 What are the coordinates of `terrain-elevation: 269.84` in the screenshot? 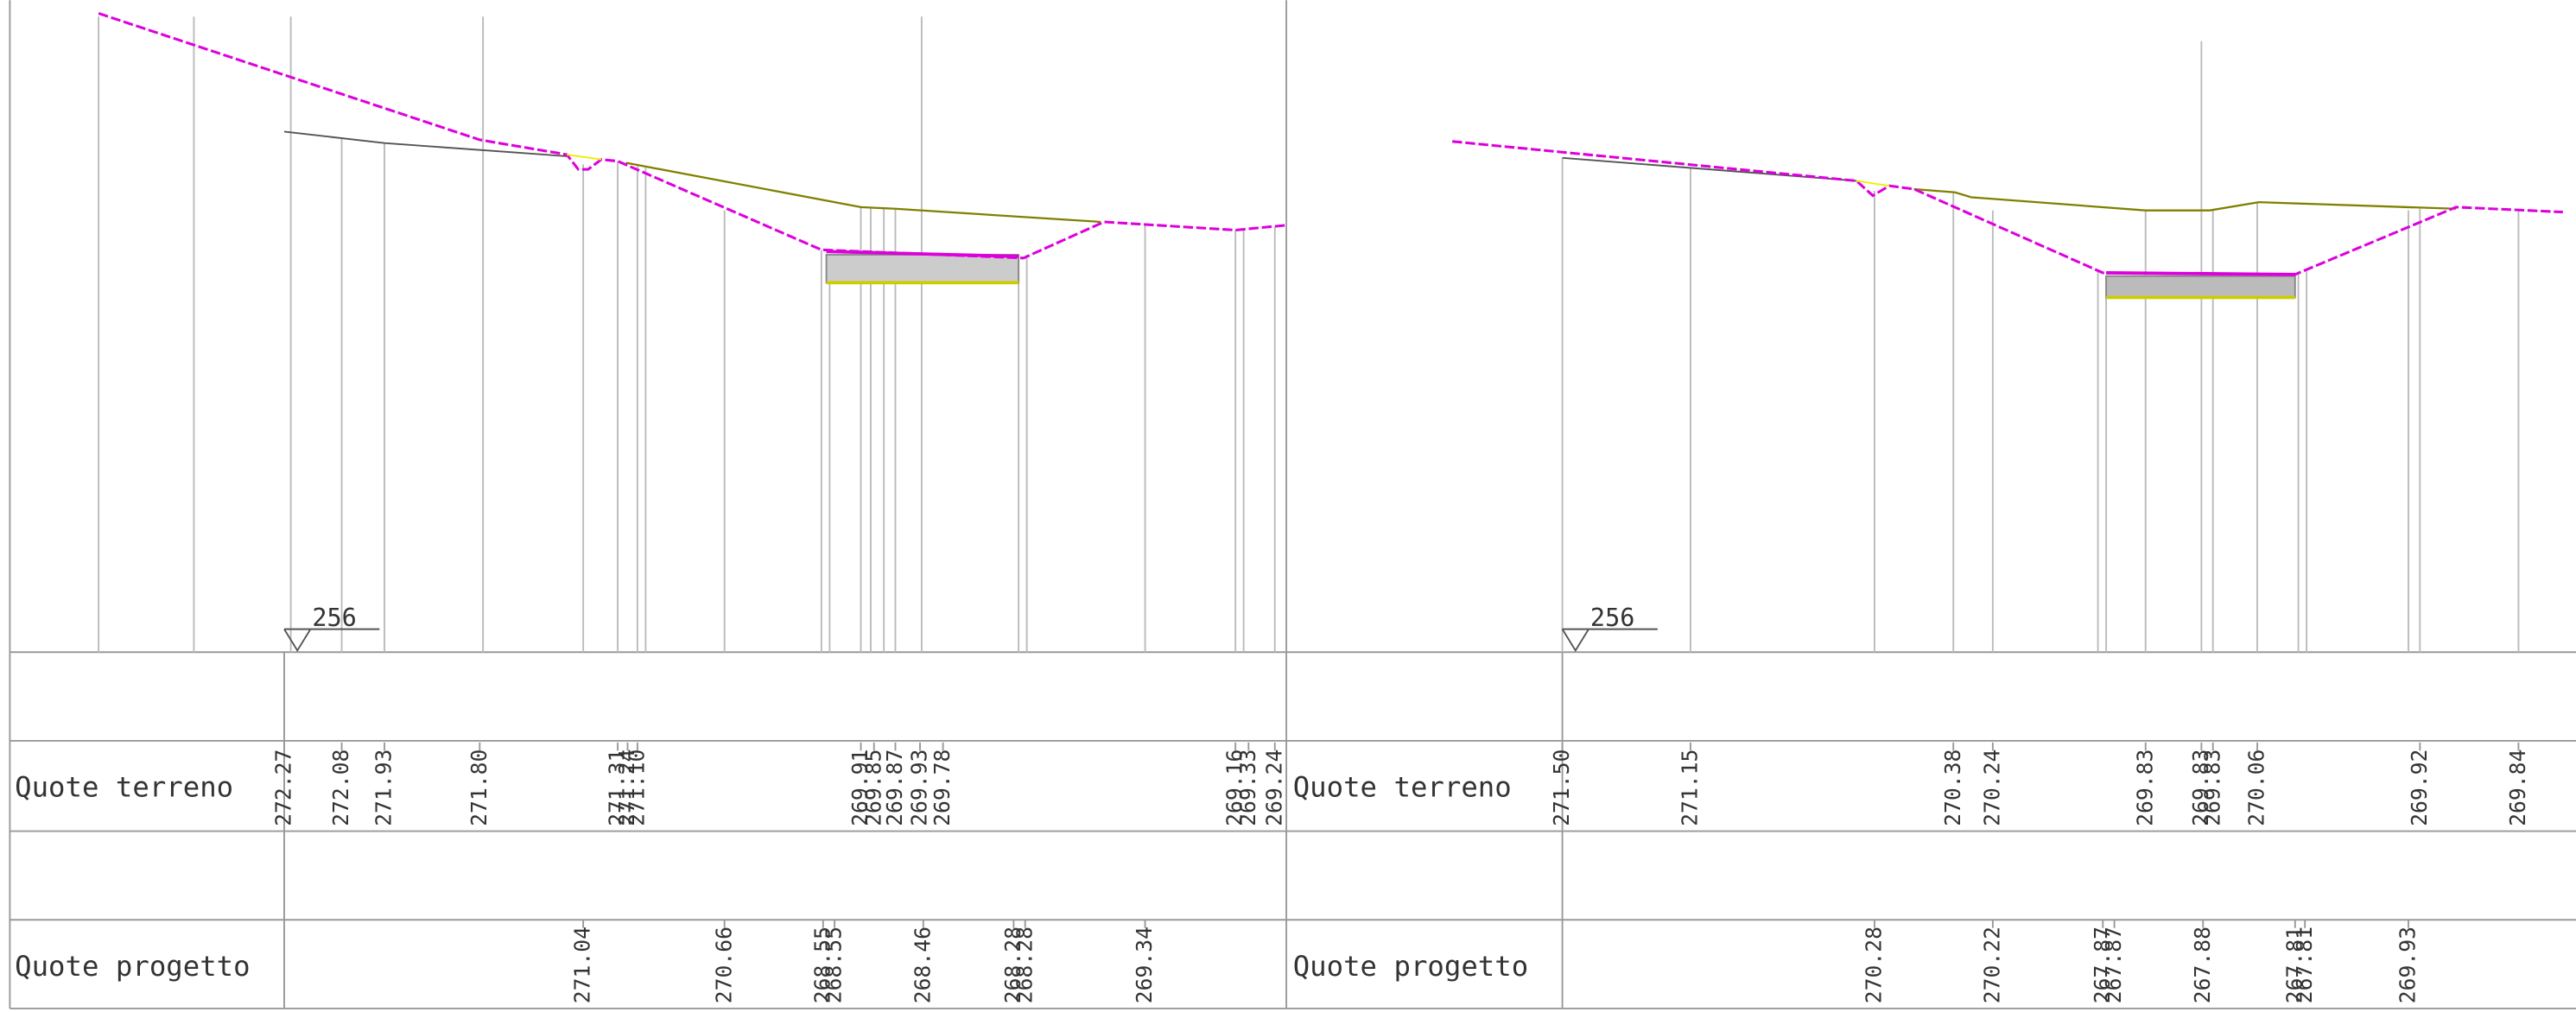 It's located at (2517, 788).